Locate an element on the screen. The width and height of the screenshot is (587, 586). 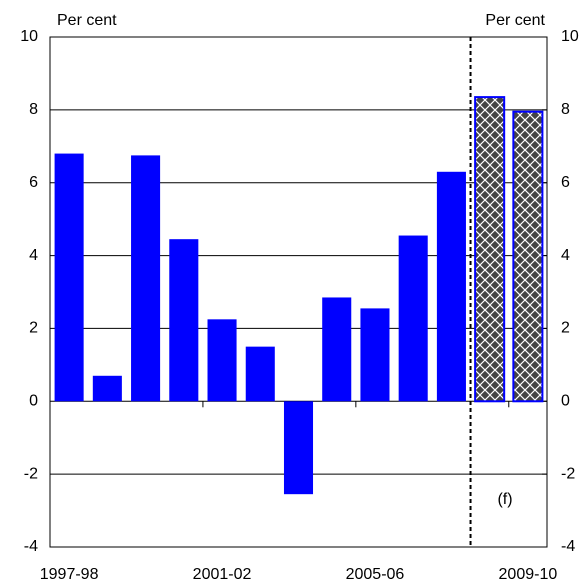
y2-axis-label: Per cent is located at coordinates (515, 20).